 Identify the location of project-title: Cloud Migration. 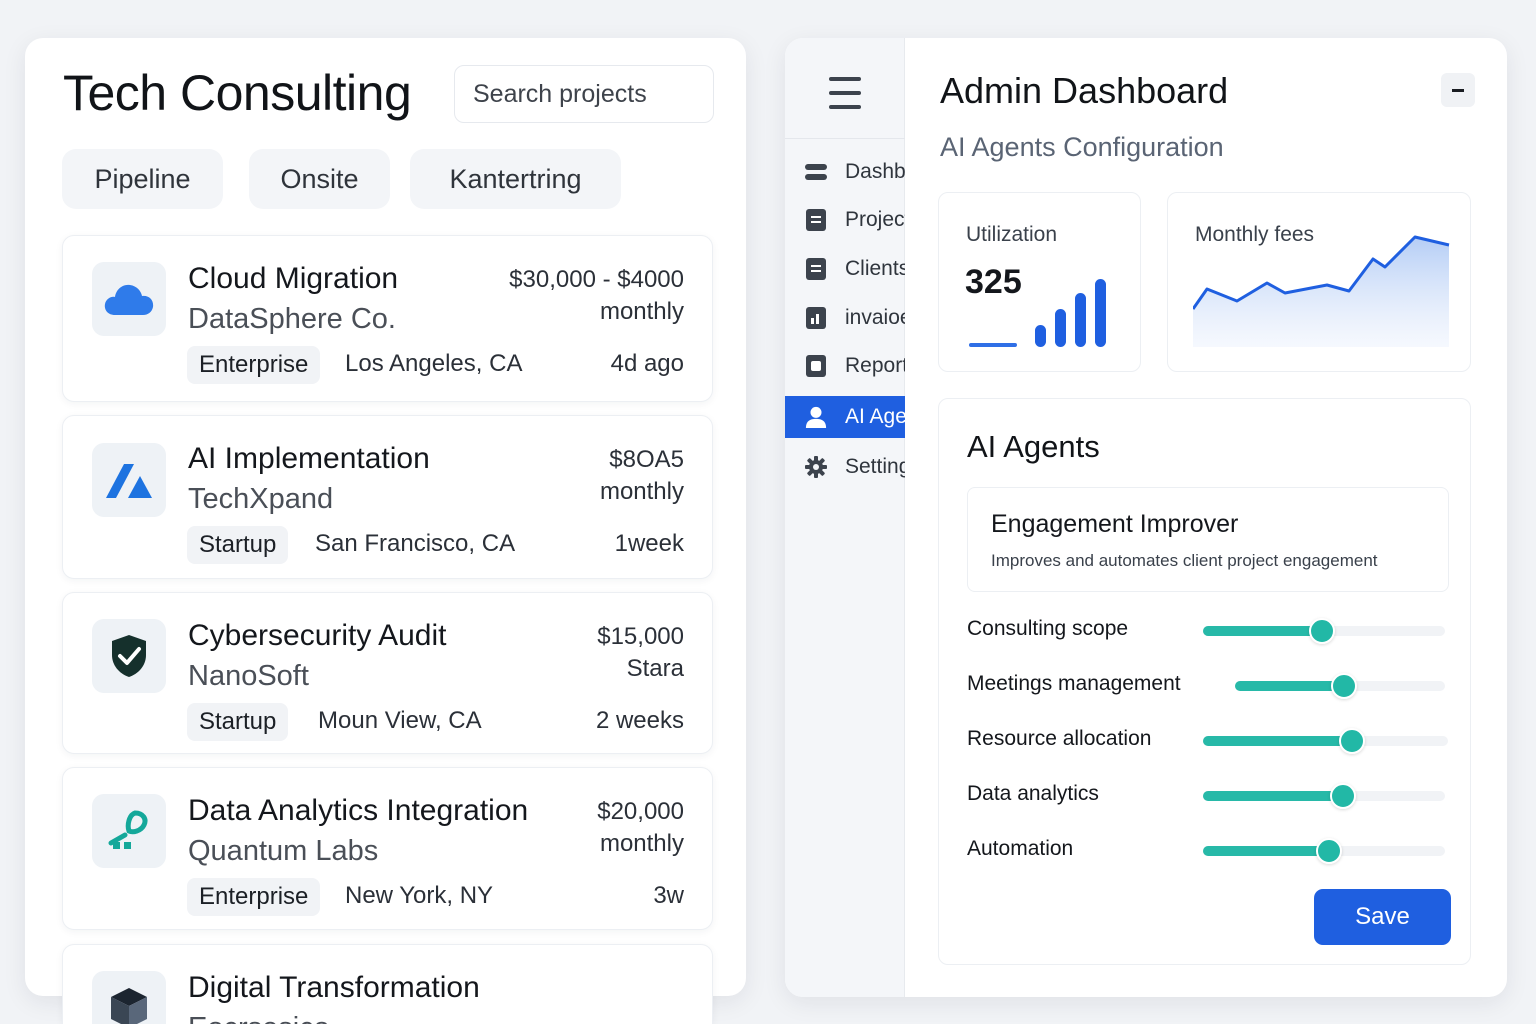
(293, 278).